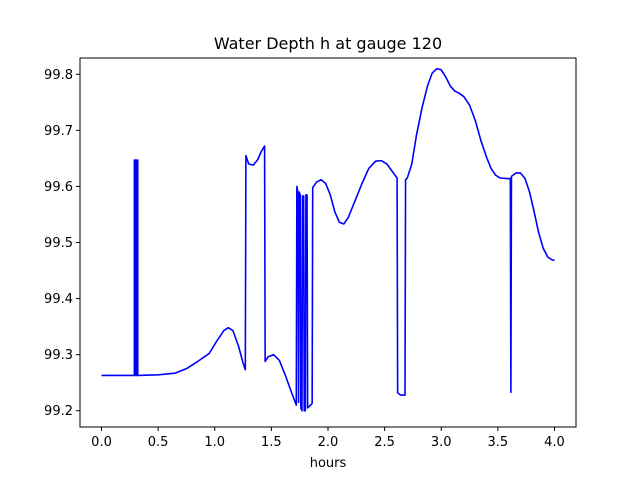 This screenshot has height=485, width=640. What do you see at coordinates (58, 411) in the screenshot?
I see `y-tick-label: 99.2` at bounding box center [58, 411].